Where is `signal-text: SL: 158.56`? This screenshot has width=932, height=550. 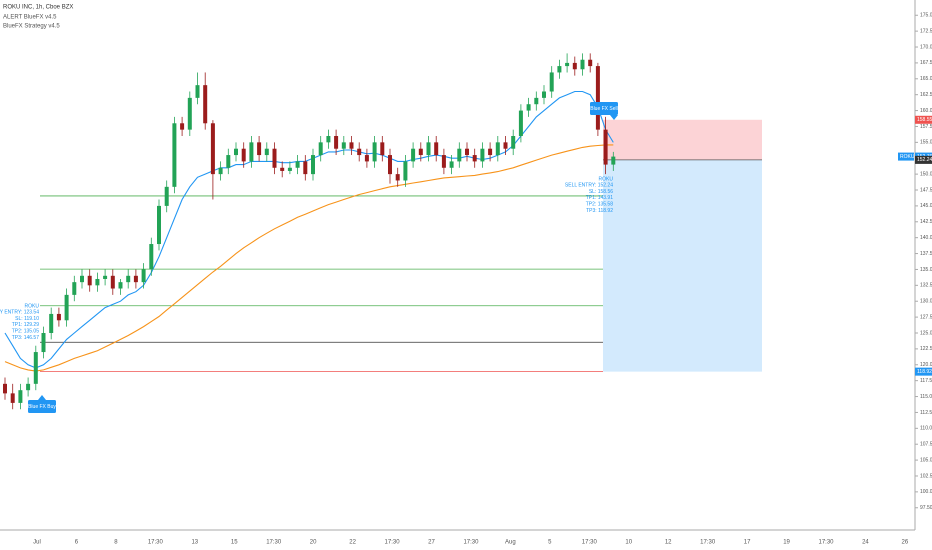 signal-text: SL: 158.56 is located at coordinates (601, 192).